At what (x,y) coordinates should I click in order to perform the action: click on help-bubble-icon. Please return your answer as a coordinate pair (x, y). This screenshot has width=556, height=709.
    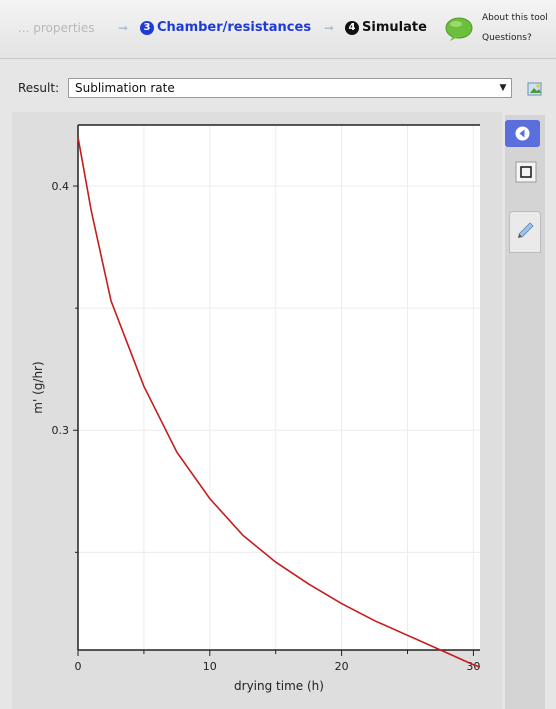
    Looking at the image, I should click on (459, 29).